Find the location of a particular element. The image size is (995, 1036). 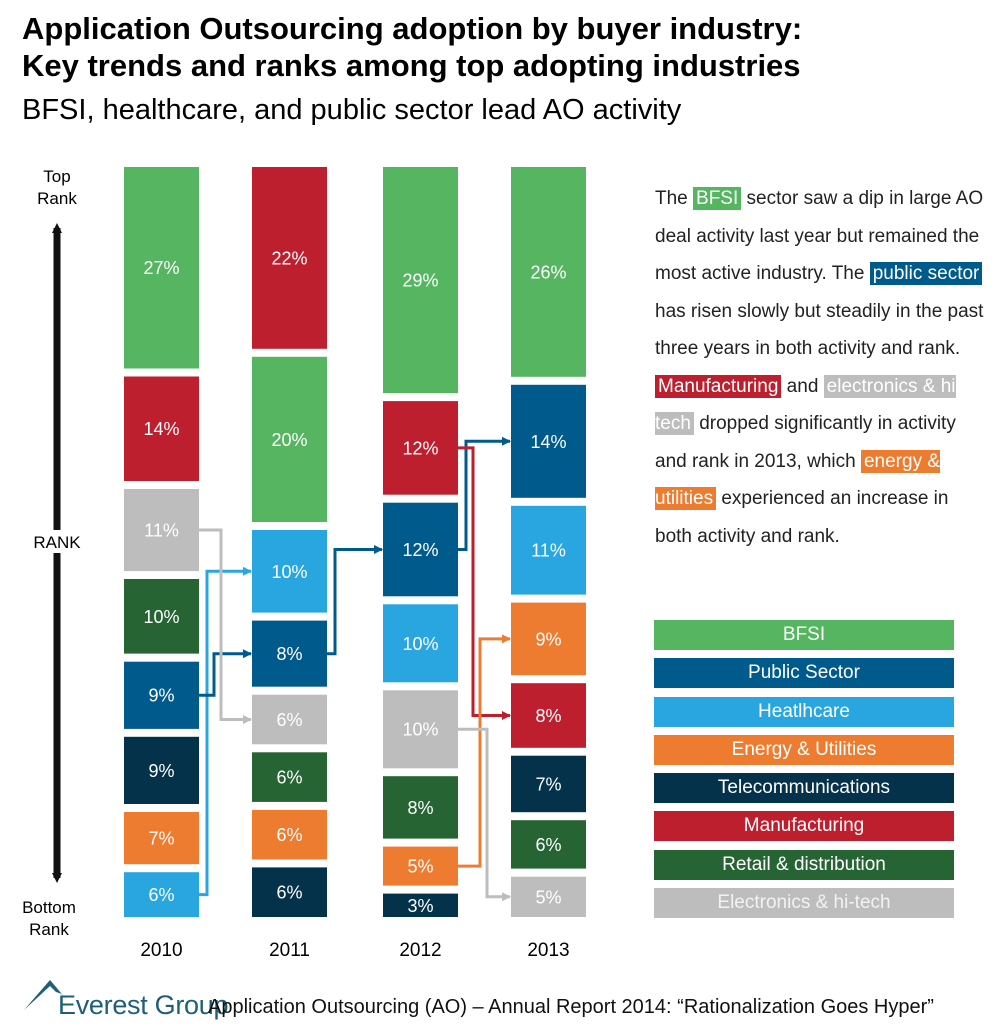

trend-arrow-public-sector-2010-2011 is located at coordinates (225, 673).